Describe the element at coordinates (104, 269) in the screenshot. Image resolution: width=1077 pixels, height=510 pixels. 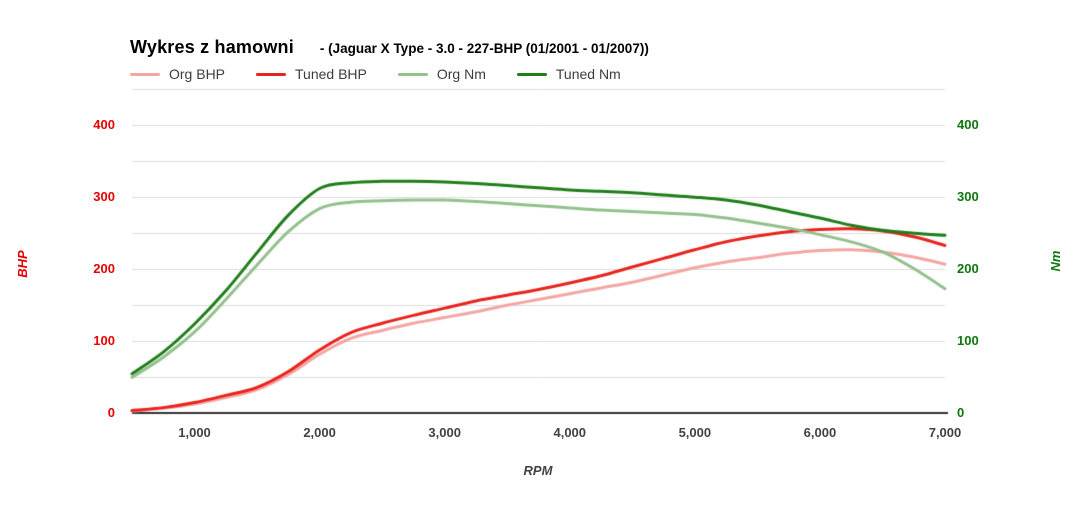
I see `y-tick-left: 200` at that location.